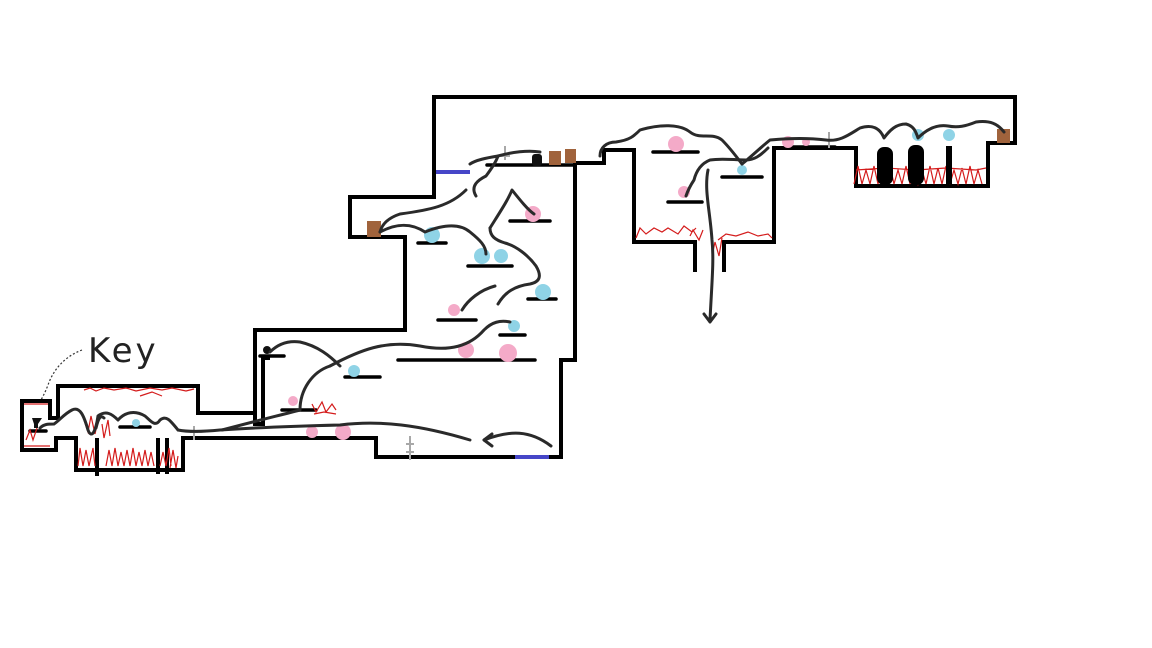 Image resolution: width=1152 pixels, height=648 pixels. I want to click on lever-icon, so click(410, 448).